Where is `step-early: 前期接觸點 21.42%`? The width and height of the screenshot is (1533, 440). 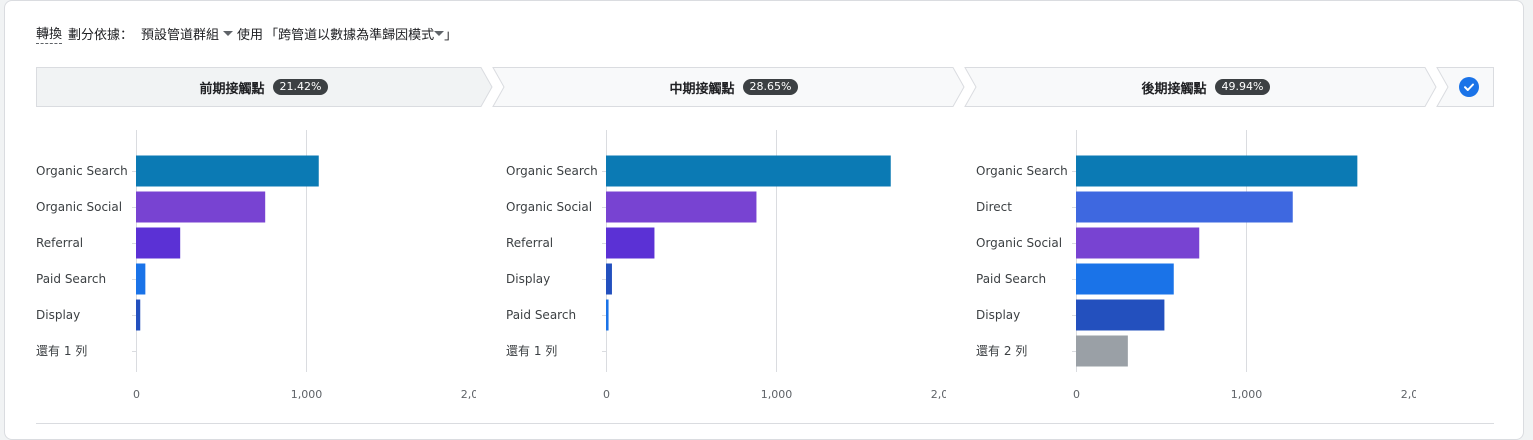 step-early: 前期接觸點 21.42% is located at coordinates (264, 87).